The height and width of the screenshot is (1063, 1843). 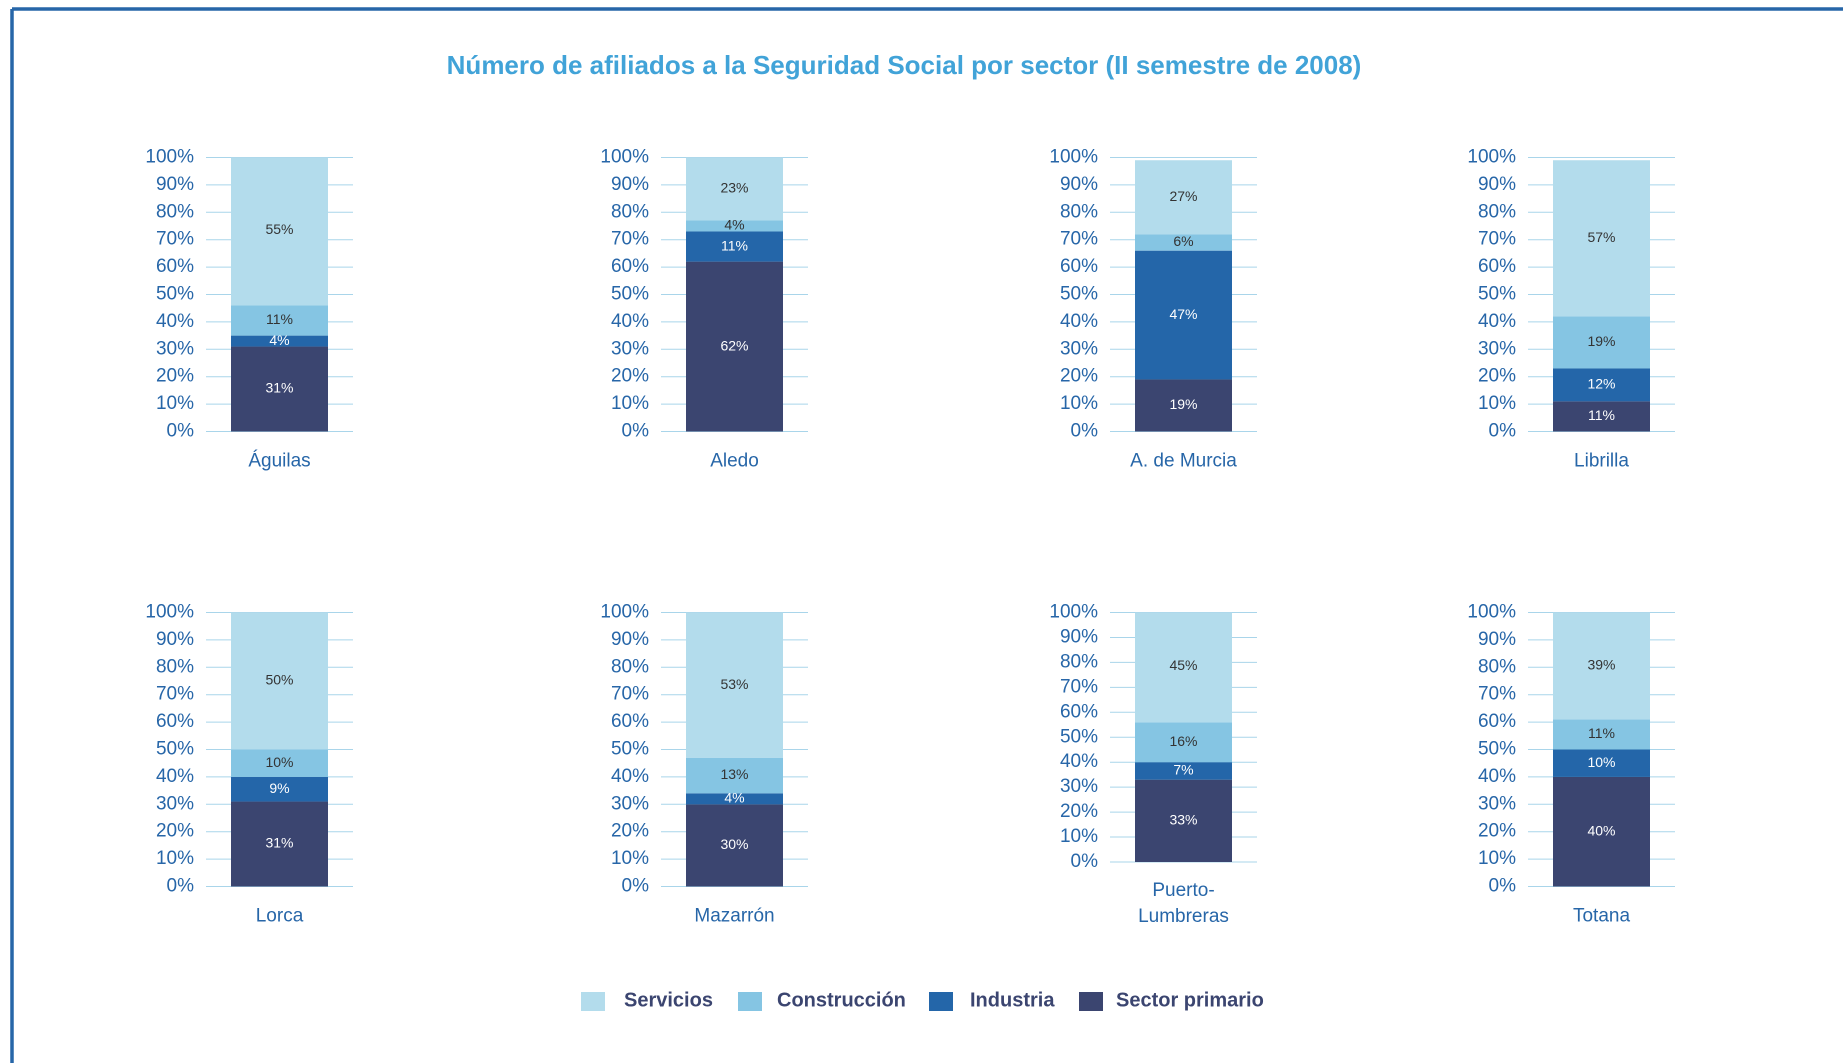 I want to click on legend-label: Servicios, so click(x=668, y=1000).